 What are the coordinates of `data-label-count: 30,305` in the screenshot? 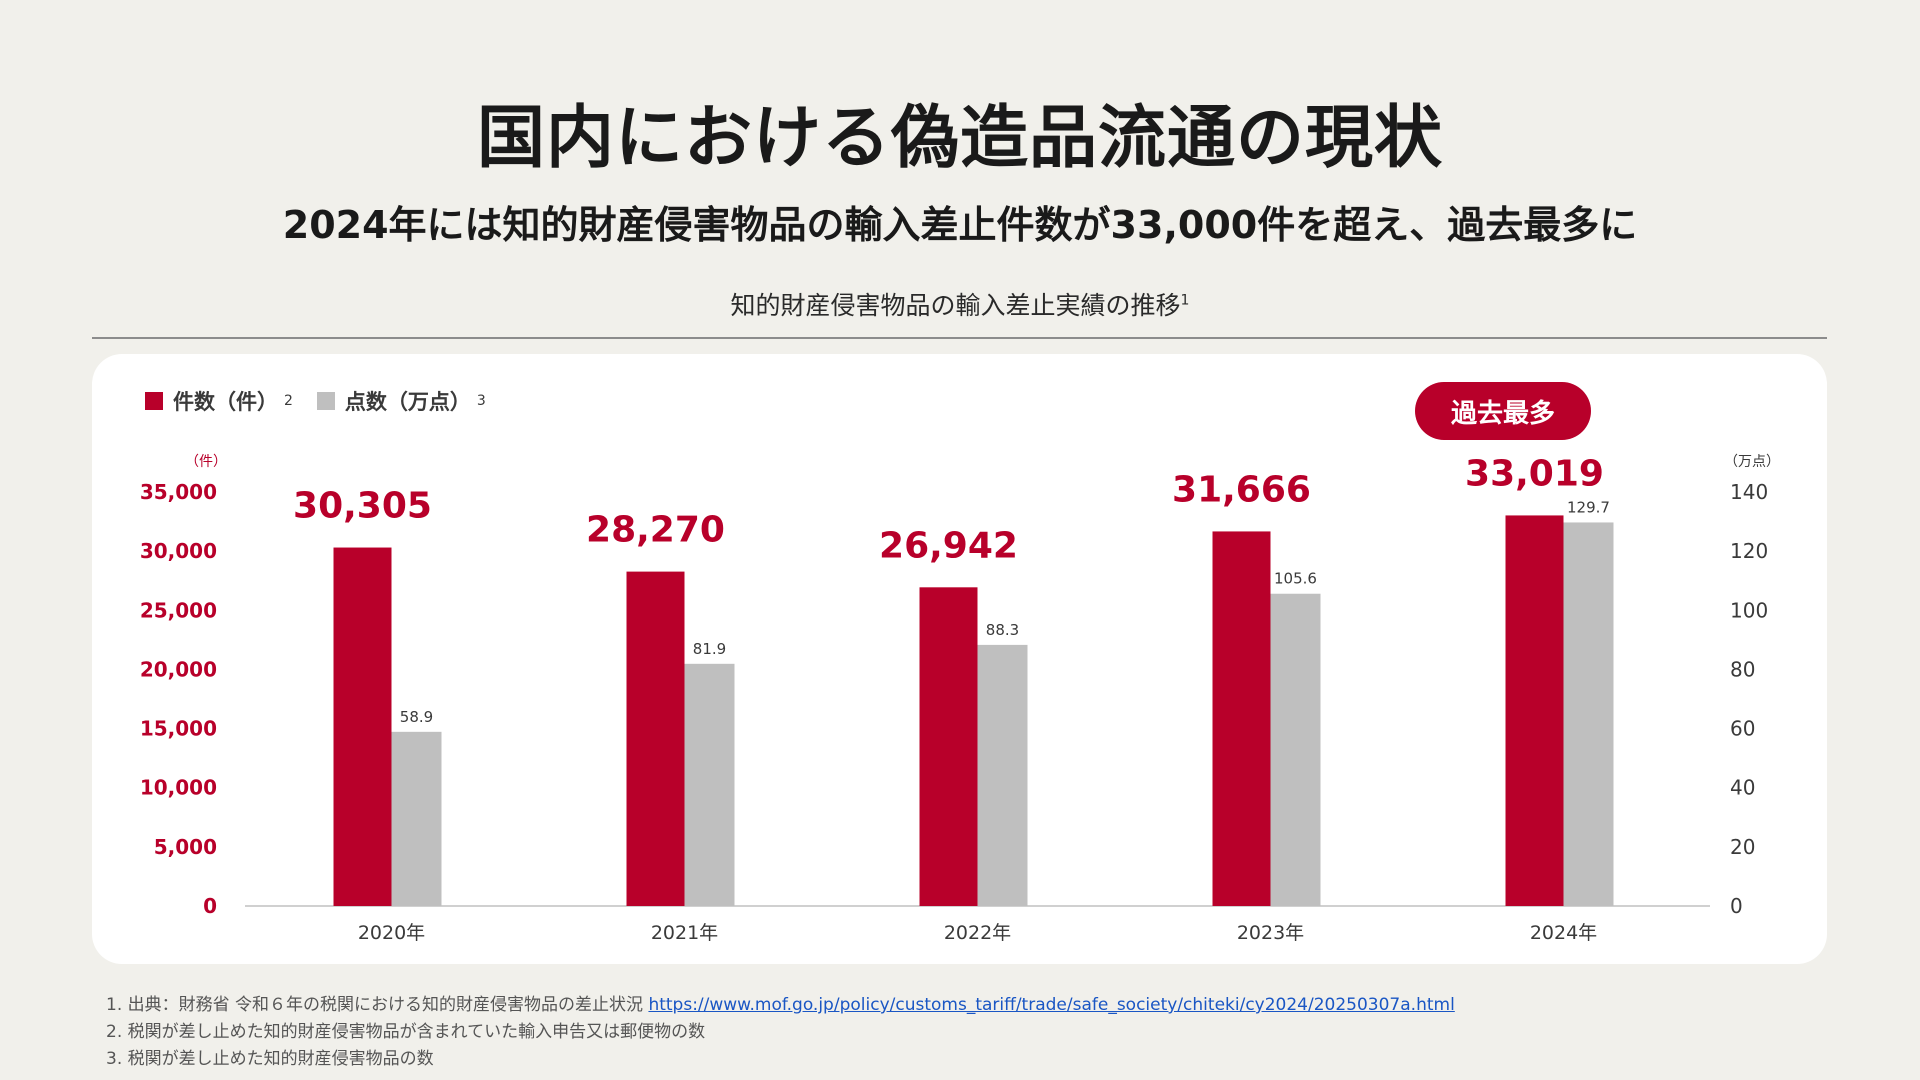 It's located at (362, 506).